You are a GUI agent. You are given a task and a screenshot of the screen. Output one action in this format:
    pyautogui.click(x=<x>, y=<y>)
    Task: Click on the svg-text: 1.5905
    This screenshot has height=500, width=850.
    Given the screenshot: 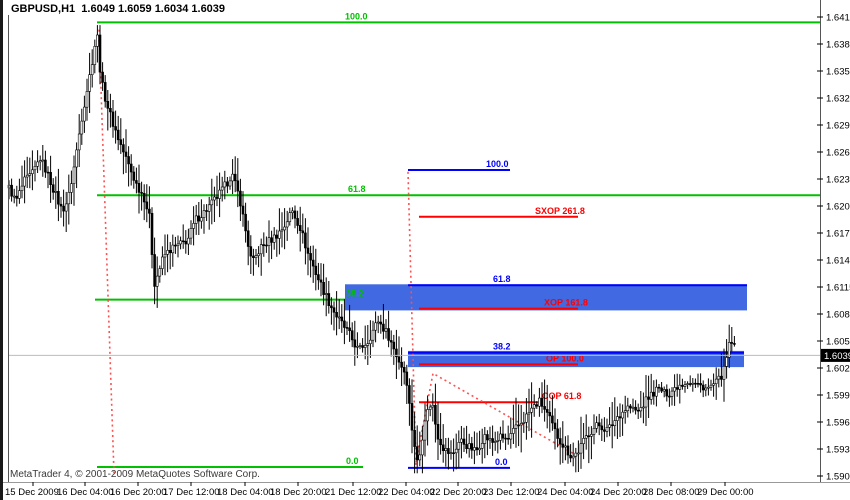 What is the action you would take?
    pyautogui.click(x=838, y=477)
    